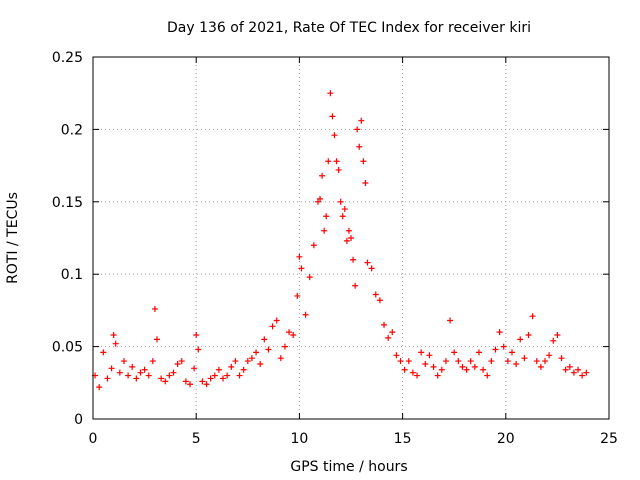 The image size is (640, 480). I want to click on x-tick-label: 0, so click(93, 439).